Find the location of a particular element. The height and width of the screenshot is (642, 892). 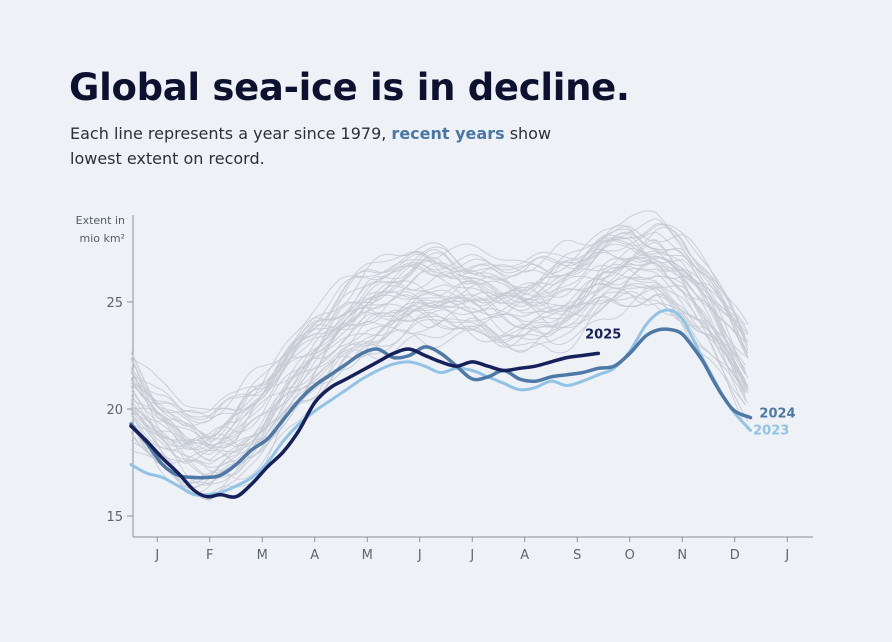

x-tick-label: D is located at coordinates (735, 555).